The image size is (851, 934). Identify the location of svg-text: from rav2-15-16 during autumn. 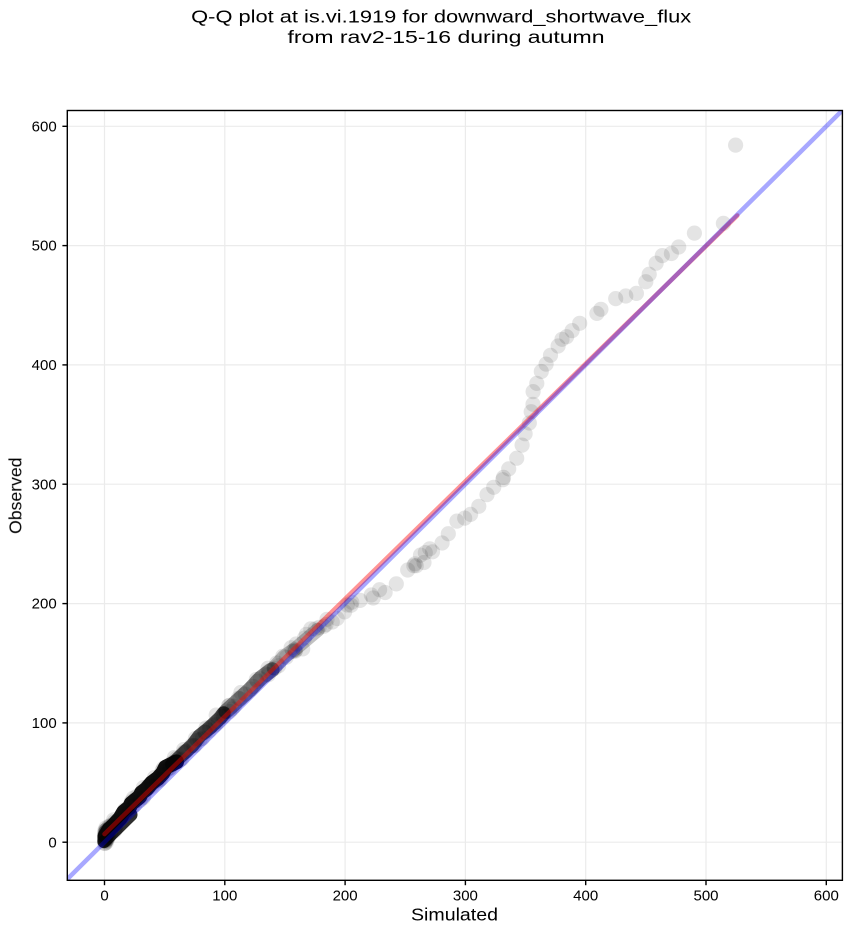
(446, 37).